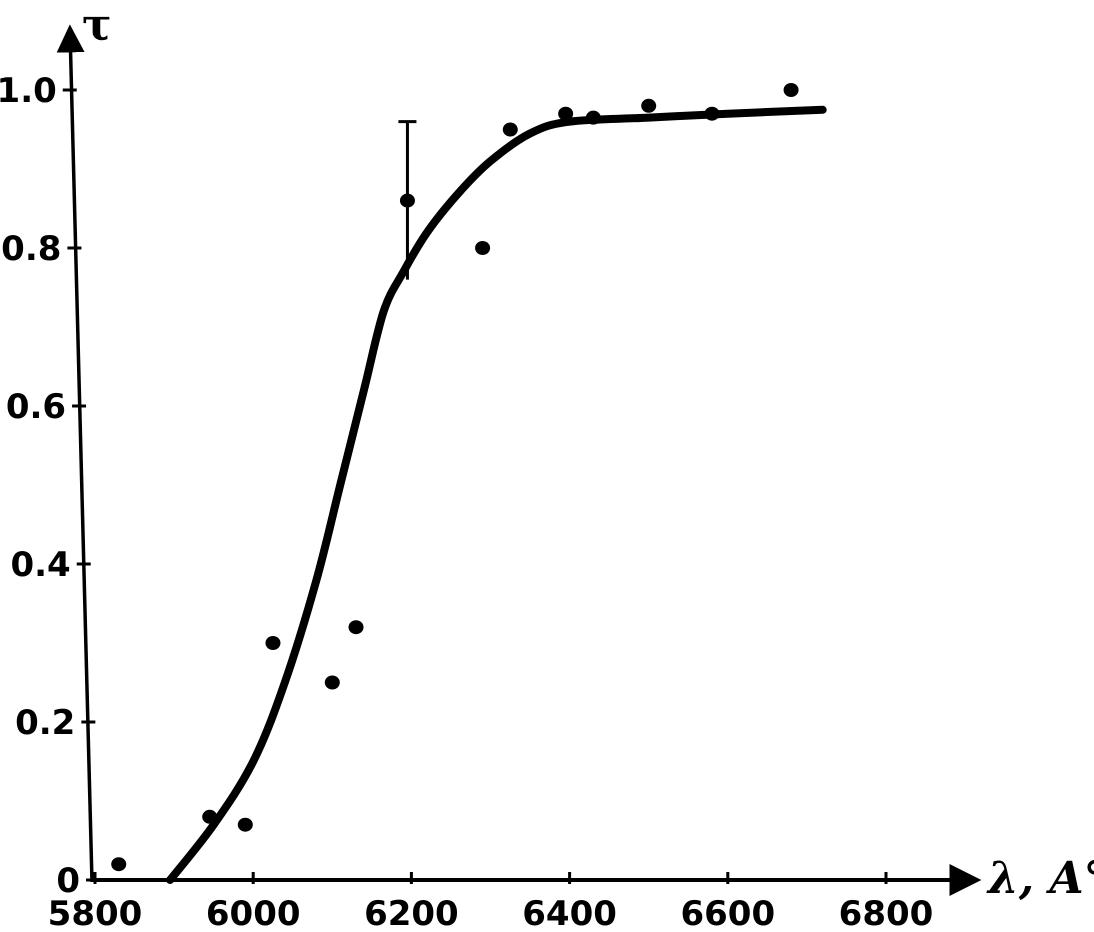 This screenshot has height=932, width=1094. Describe the element at coordinates (36, 407) in the screenshot. I see `y-tick-label: 0.6` at that location.